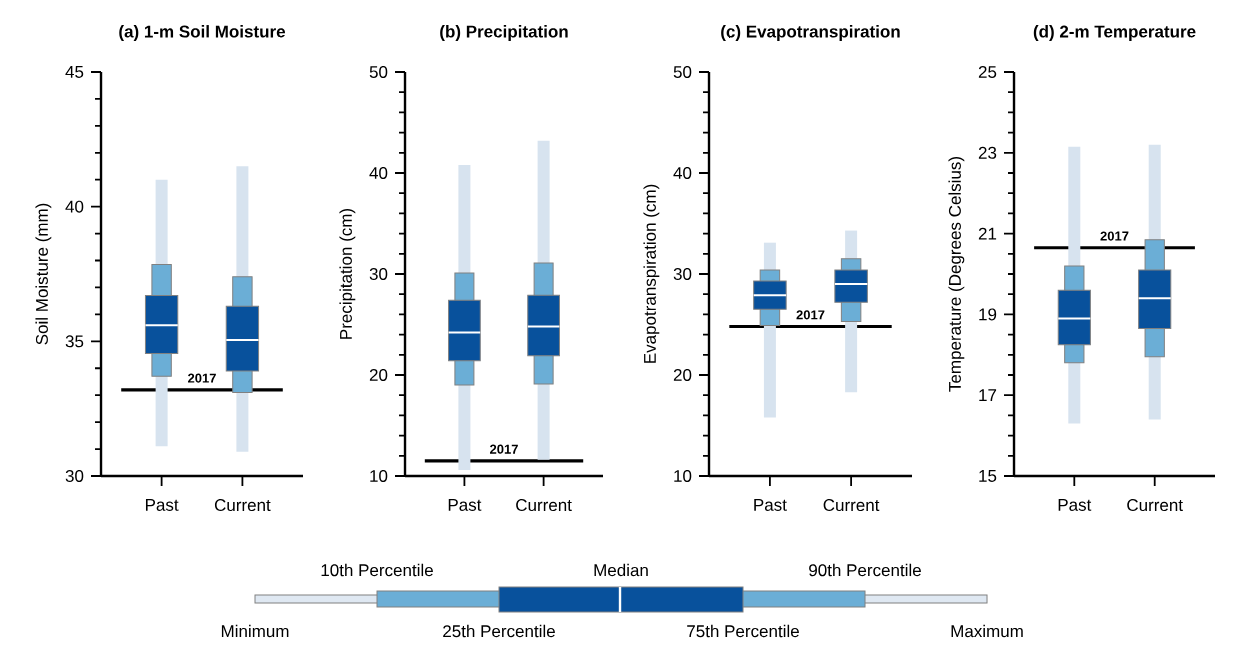 This screenshot has width=1234, height=651. Describe the element at coordinates (988, 314) in the screenshot. I see `y-tick-label: 19` at that location.